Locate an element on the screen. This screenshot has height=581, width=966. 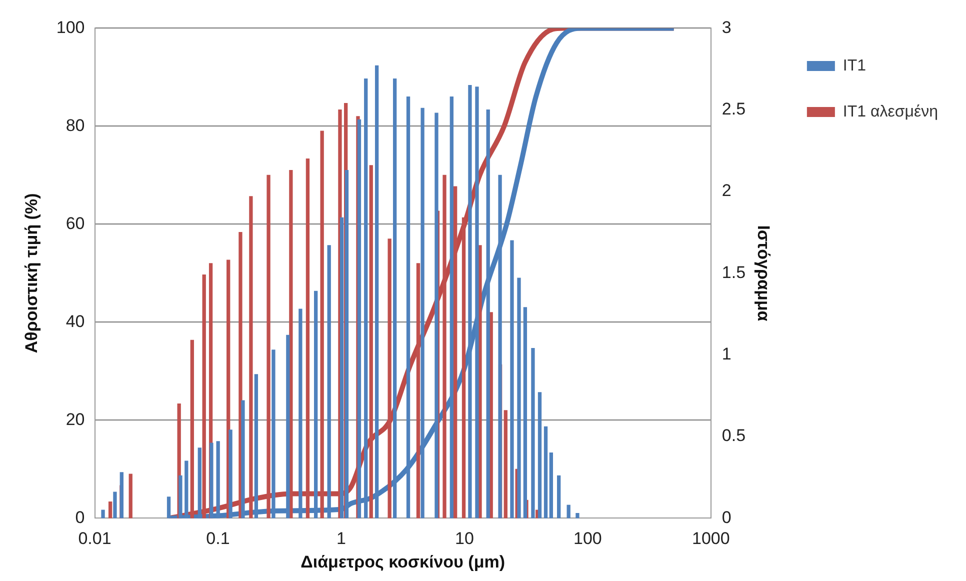
x-tick-label: 0.01 is located at coordinates (95, 538).